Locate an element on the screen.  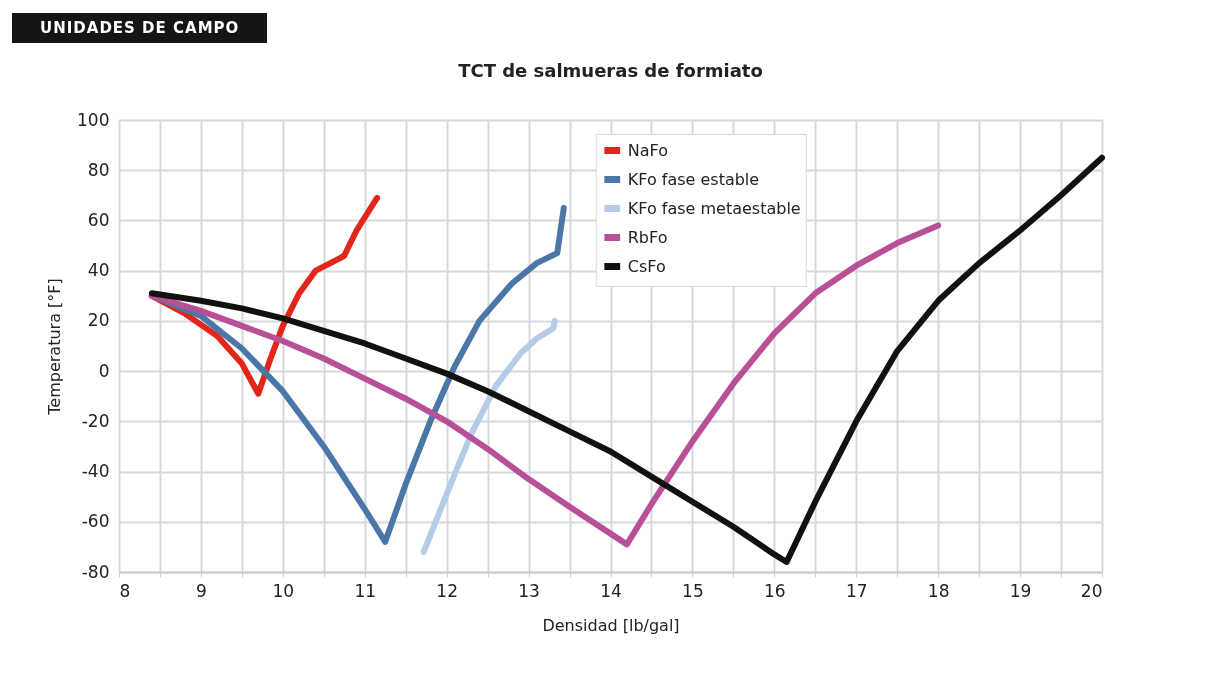
y-tick-label: 80 is located at coordinates (98, 169).